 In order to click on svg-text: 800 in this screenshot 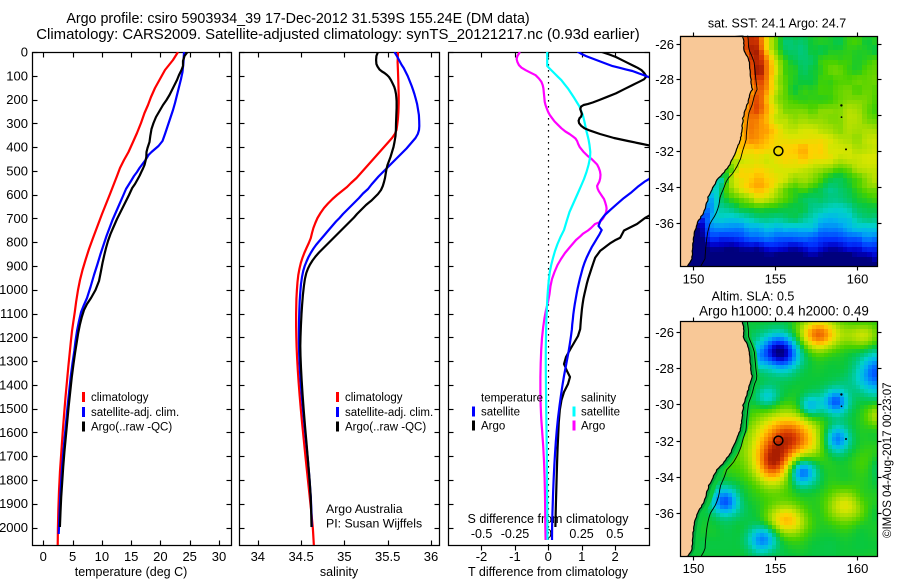, I will do `click(17, 242)`.